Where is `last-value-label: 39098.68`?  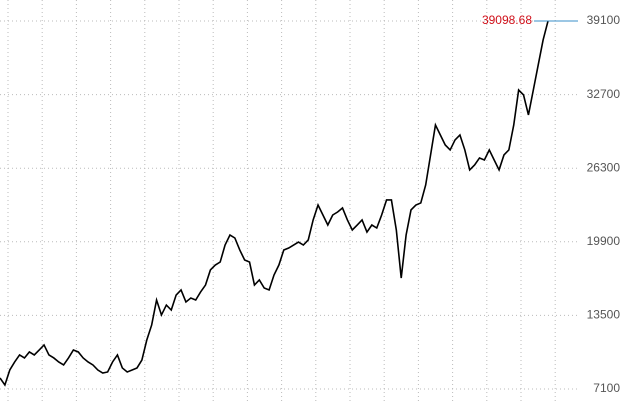
last-value-label: 39098.68 is located at coordinates (507, 20).